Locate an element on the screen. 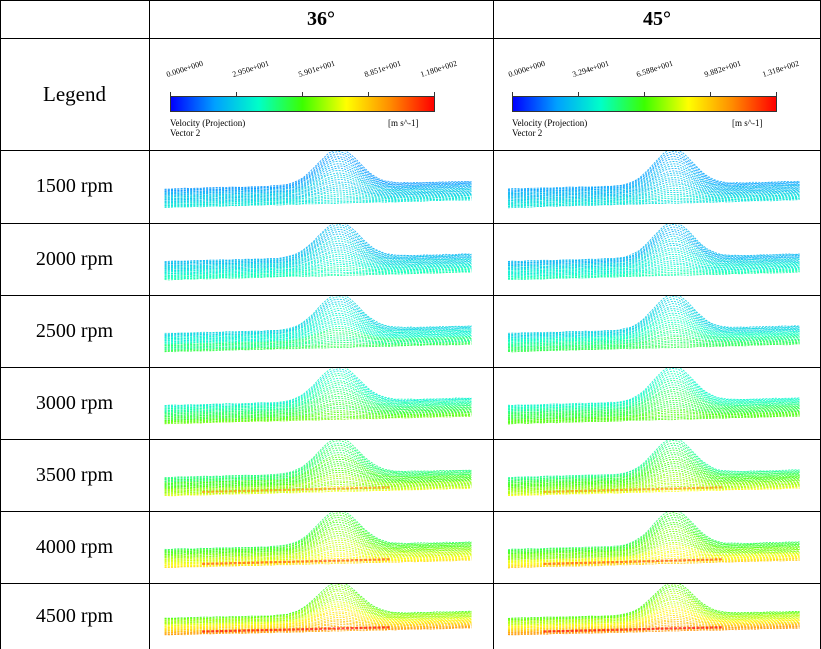 The width and height of the screenshot is (821, 649). row-label-3000: 3000 rpm is located at coordinates (74, 402).